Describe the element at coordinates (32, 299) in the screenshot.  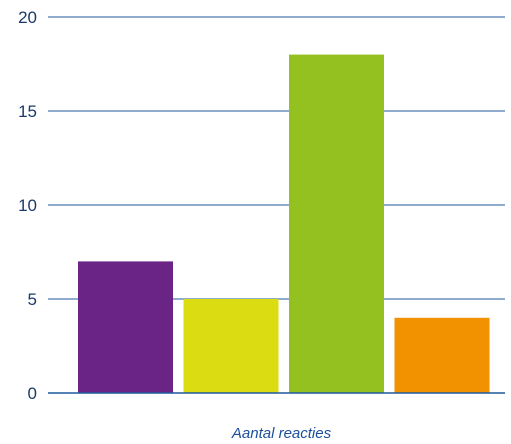
I see `y-tick-label-5: 5` at that location.